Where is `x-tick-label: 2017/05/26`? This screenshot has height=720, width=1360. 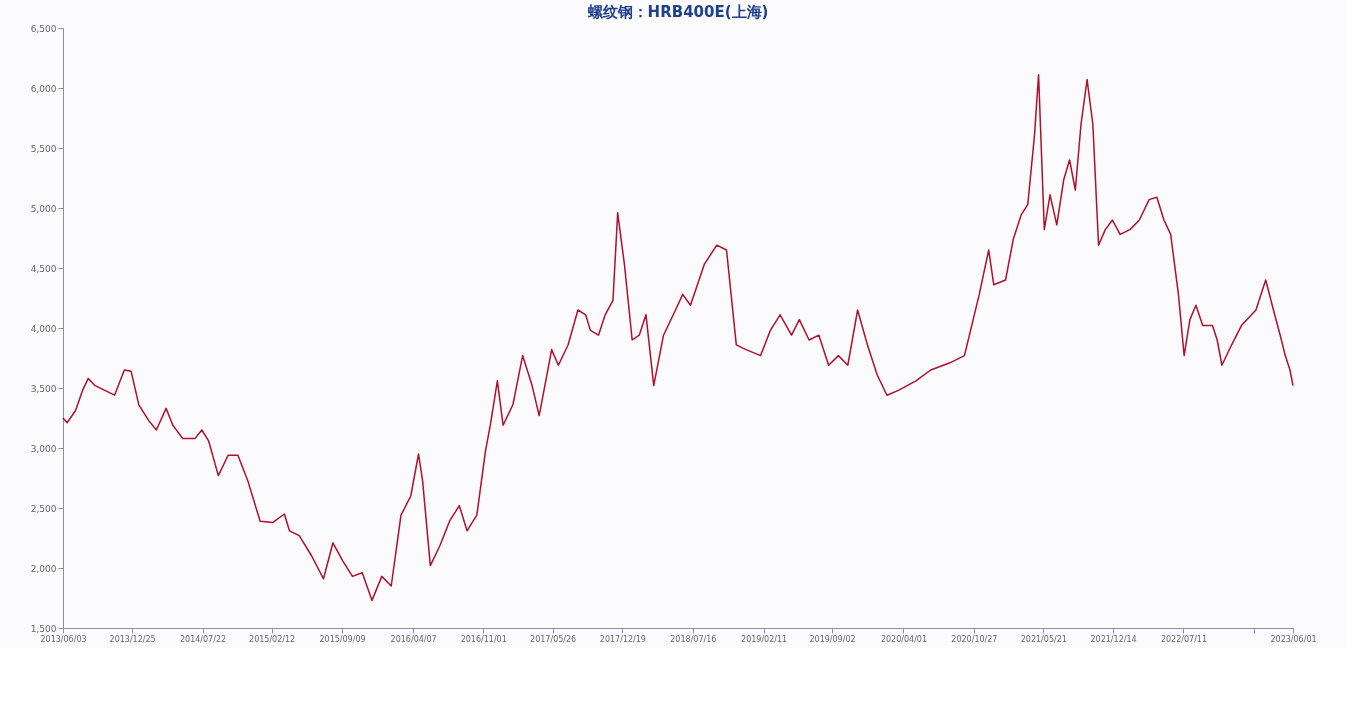
x-tick-label: 2017/05/26 is located at coordinates (553, 639).